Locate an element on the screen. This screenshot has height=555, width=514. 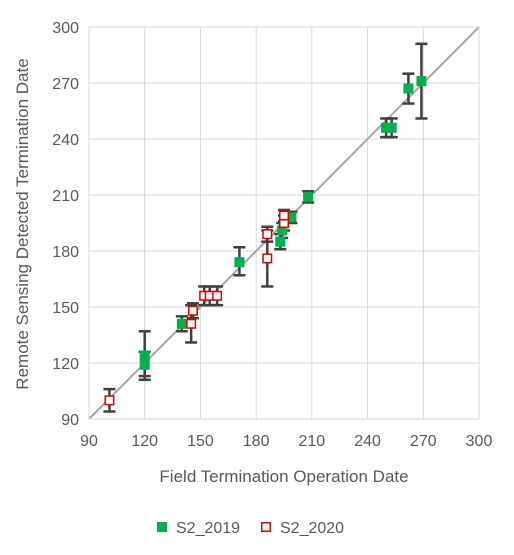
legend-marker-s2-2020 is located at coordinates (266, 527).